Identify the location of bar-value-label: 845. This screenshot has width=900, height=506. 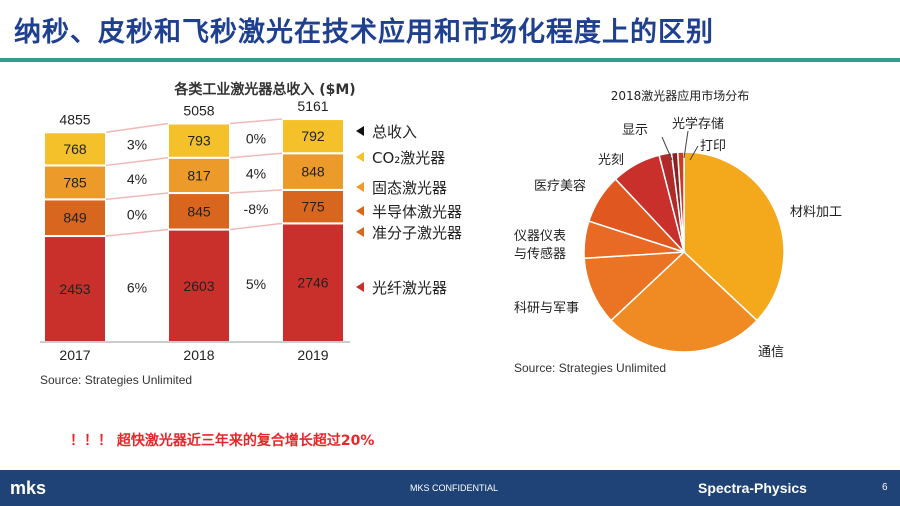
(199, 211).